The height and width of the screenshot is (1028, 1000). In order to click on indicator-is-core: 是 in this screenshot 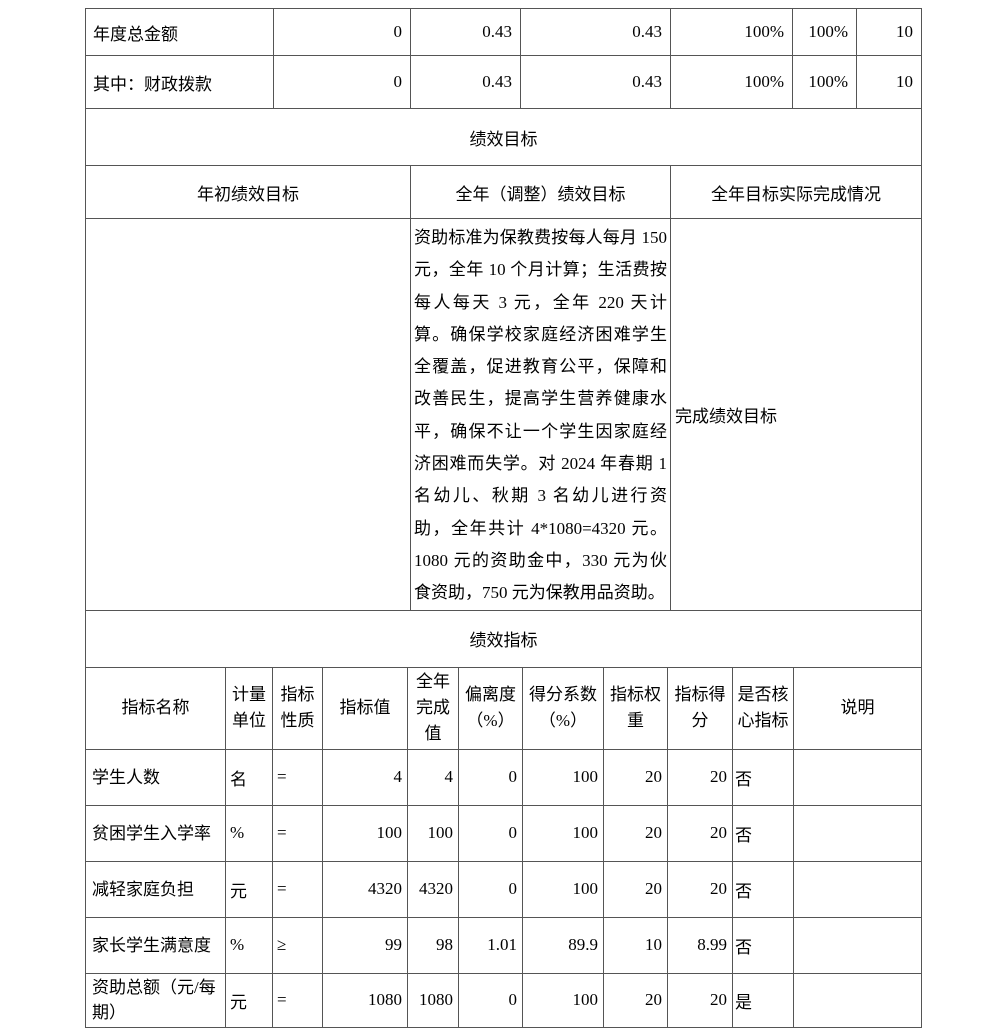, I will do `click(763, 1000)`.